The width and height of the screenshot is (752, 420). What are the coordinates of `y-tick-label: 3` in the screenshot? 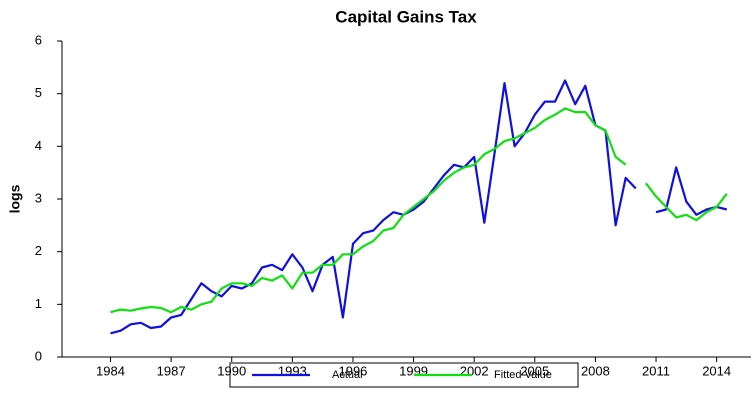 It's located at (38, 197).